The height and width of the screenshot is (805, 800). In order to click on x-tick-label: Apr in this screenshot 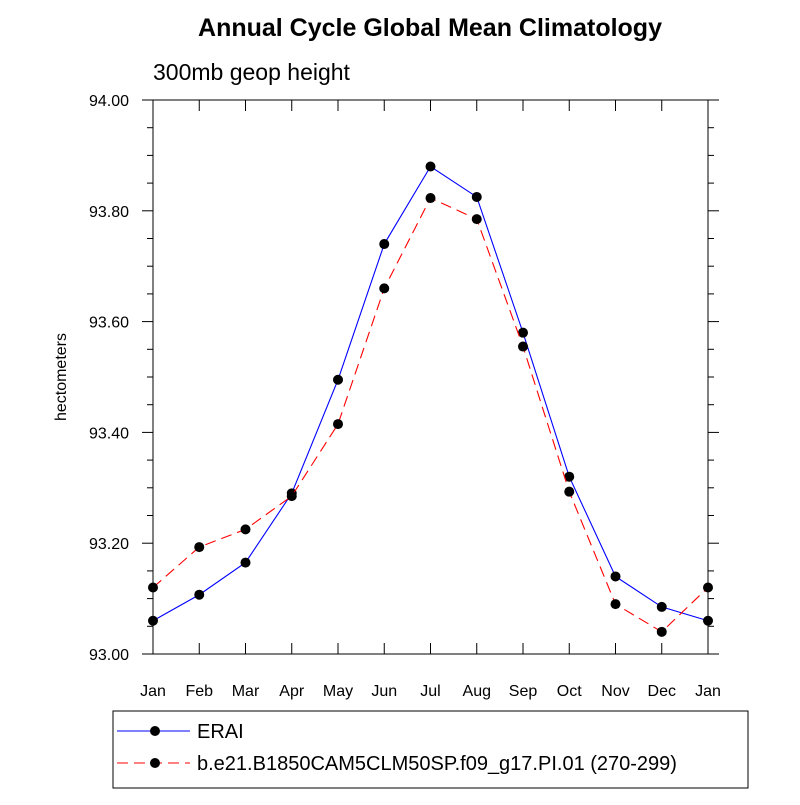, I will do `click(292, 691)`.